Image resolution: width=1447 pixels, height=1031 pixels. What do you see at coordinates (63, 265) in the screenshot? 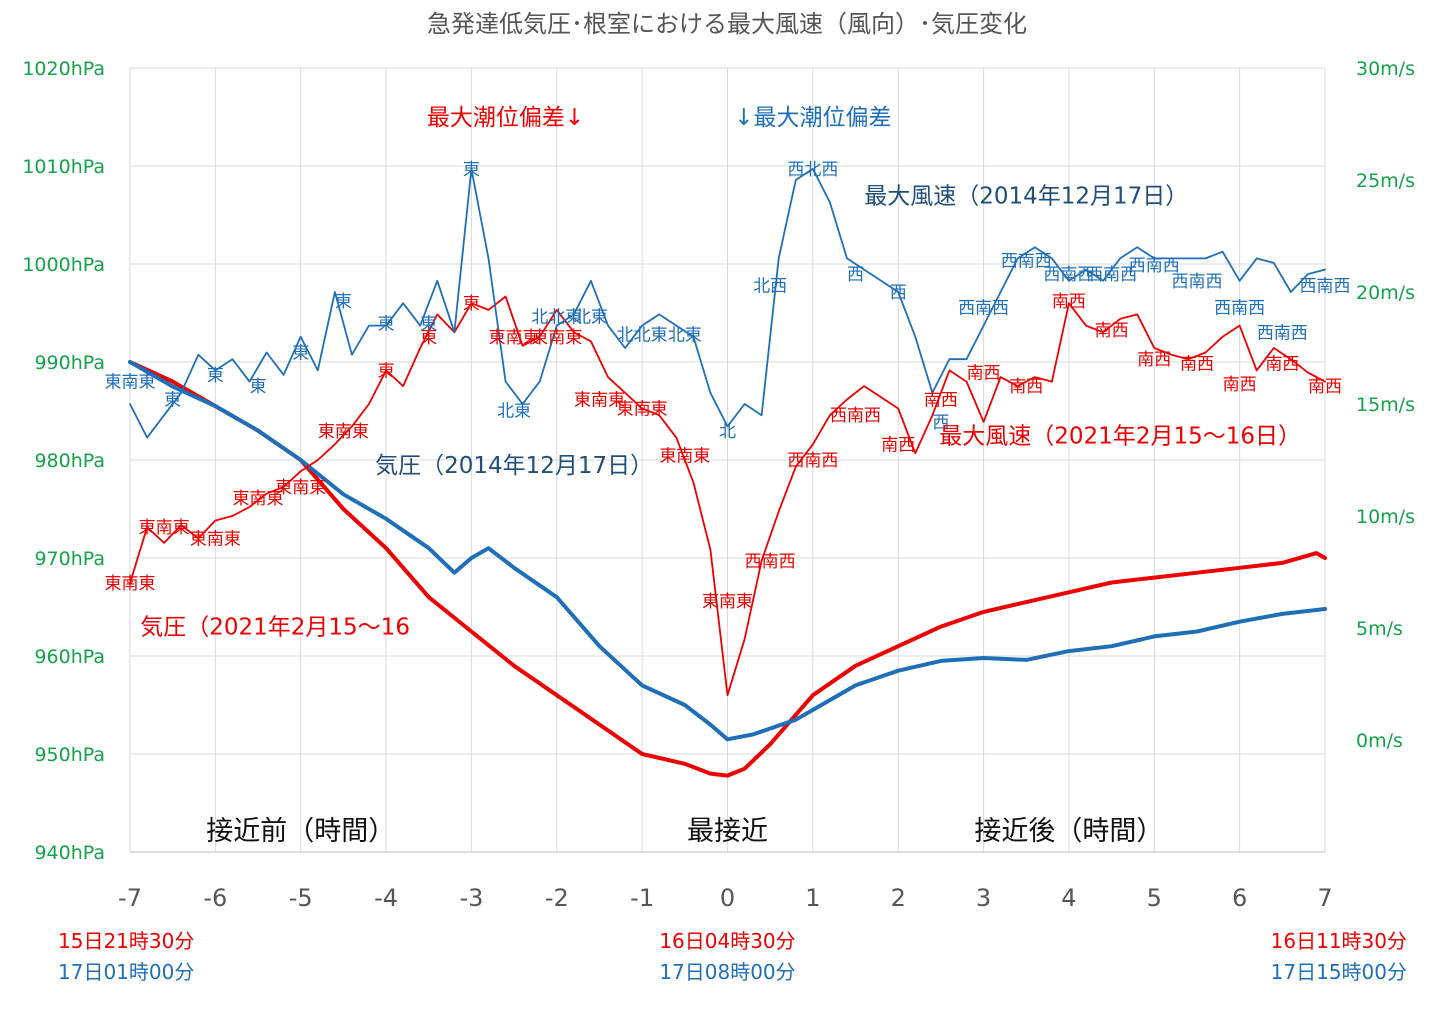
I see `y-left-tick-label: 1000hPa` at bounding box center [63, 265].